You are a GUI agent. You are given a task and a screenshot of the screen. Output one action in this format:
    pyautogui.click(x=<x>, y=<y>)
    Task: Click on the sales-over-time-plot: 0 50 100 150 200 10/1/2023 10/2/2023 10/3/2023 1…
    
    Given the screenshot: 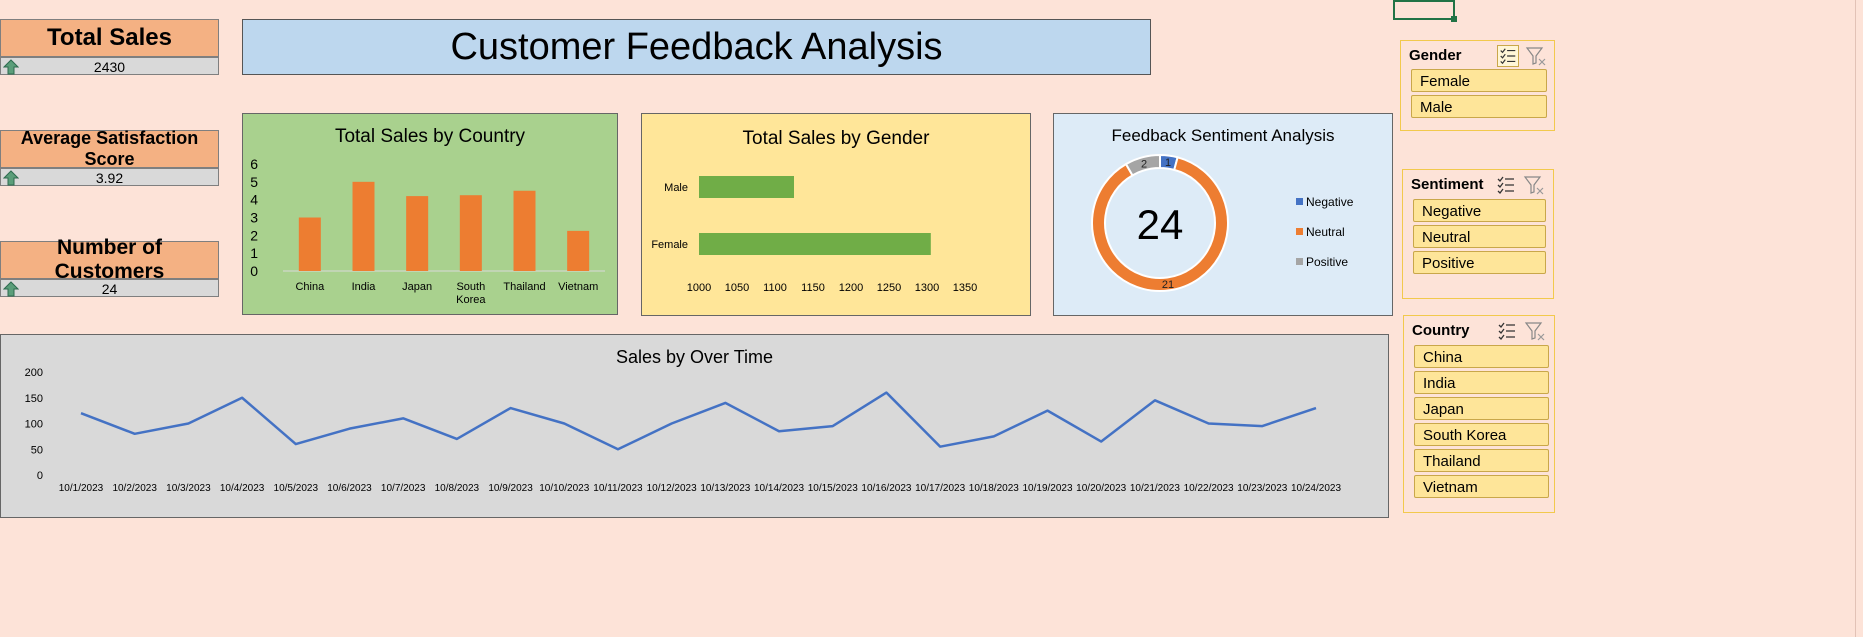 What is the action you would take?
    pyautogui.click(x=683, y=430)
    